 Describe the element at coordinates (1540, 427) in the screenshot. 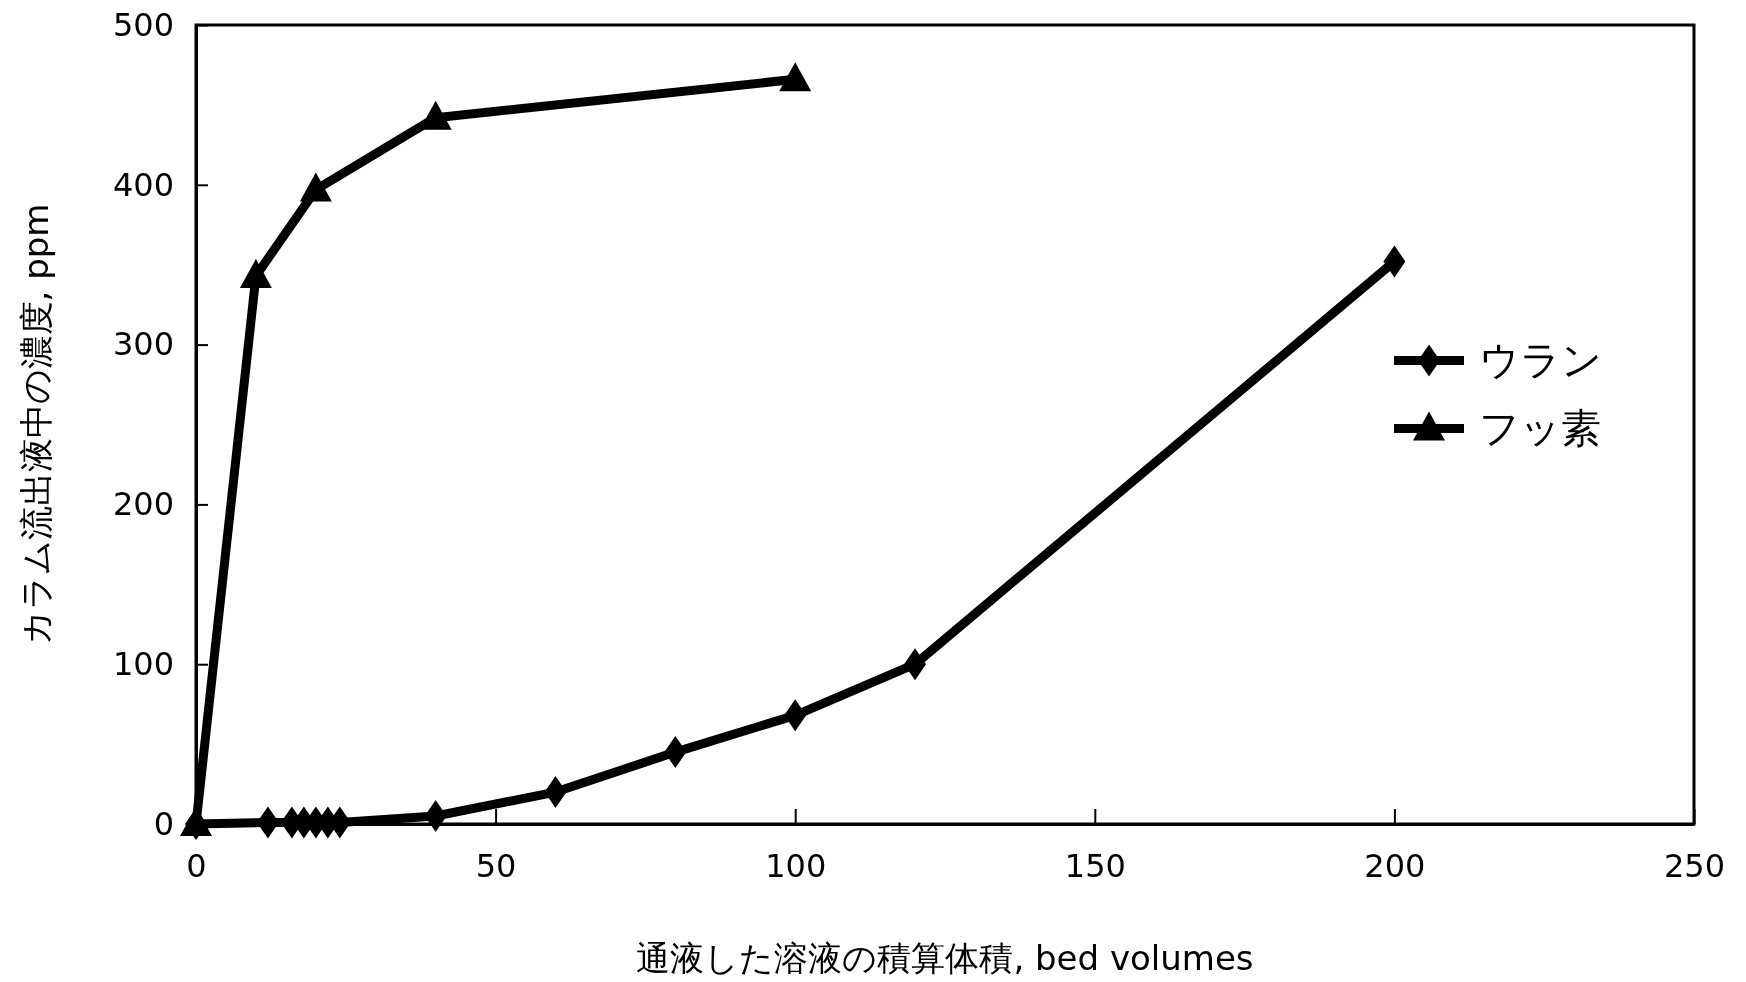

I see `legend-label: フッ素` at that location.